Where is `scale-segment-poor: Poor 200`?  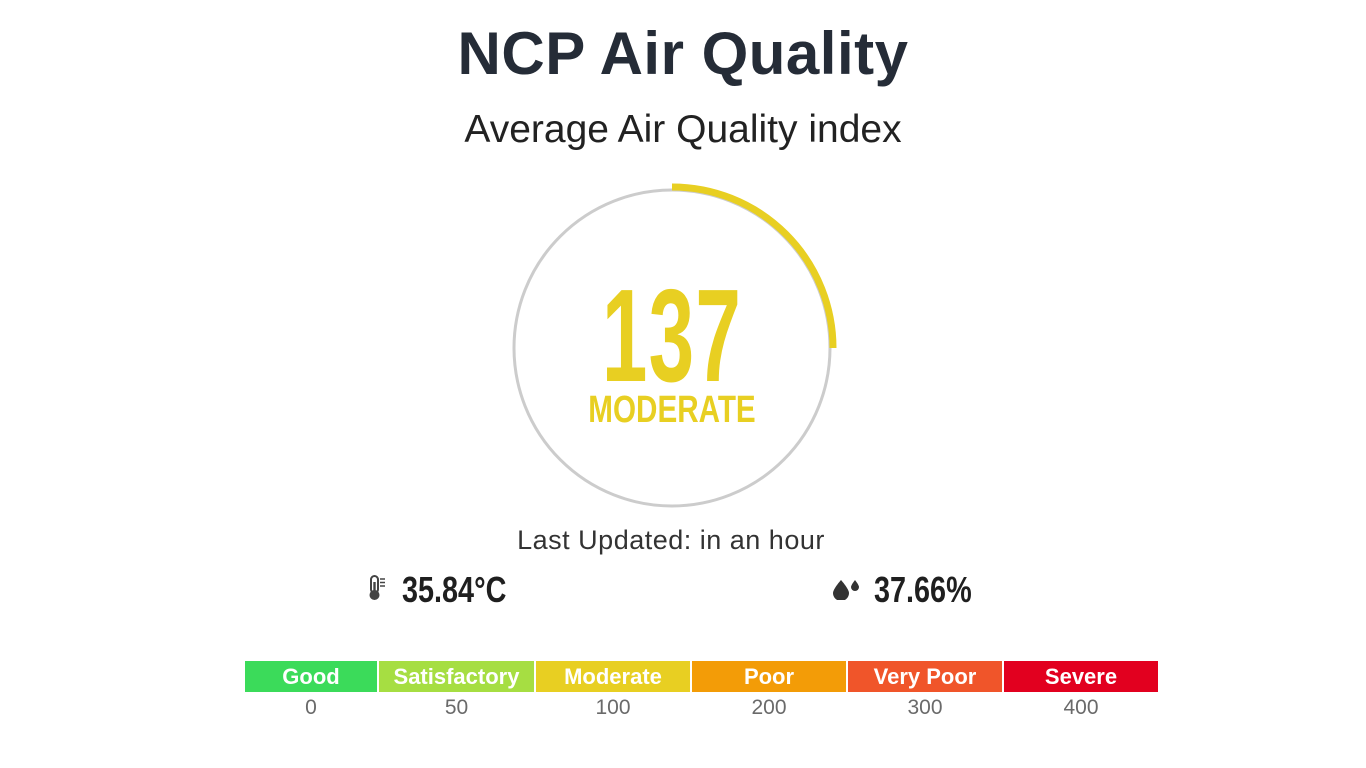
scale-segment-poor: Poor 200 is located at coordinates (769, 690).